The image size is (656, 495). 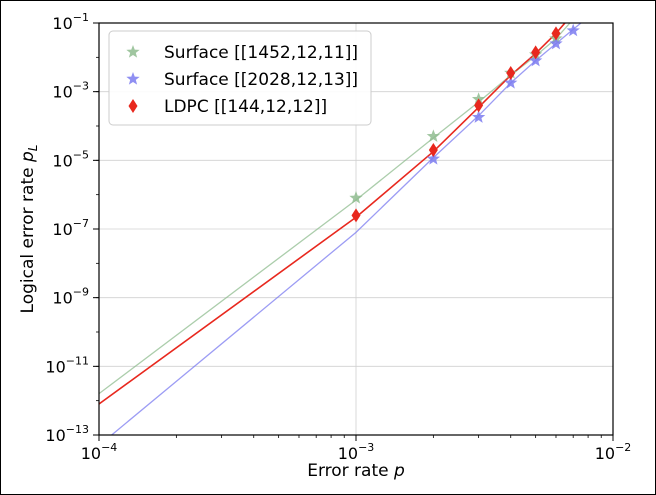 What do you see at coordinates (70, 159) in the screenshot?
I see `y-tick-label: 10⁻⁵` at bounding box center [70, 159].